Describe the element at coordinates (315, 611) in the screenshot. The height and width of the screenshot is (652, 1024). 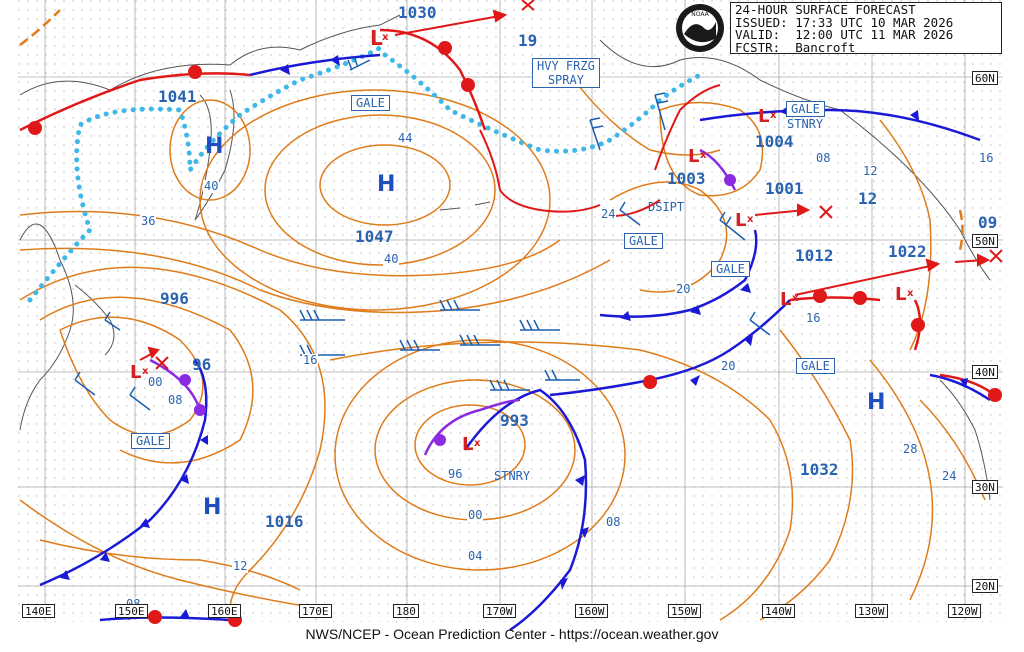
I see `longitude-label: 170E` at that location.